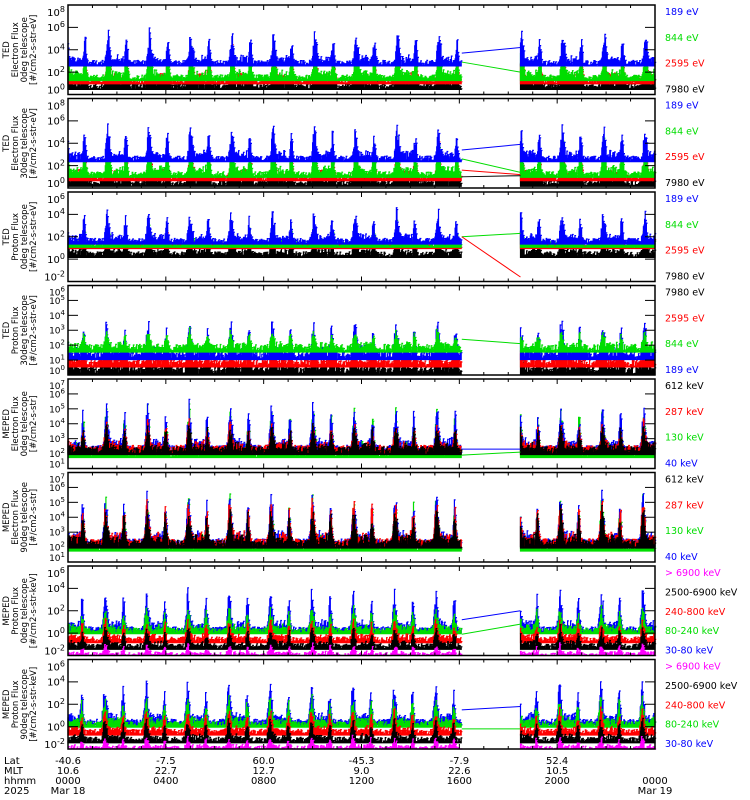 Image resolution: width=750 pixels, height=800 pixels. Describe the element at coordinates (68, 761) in the screenshot. I see `x-lat-label: -40.6` at that location.